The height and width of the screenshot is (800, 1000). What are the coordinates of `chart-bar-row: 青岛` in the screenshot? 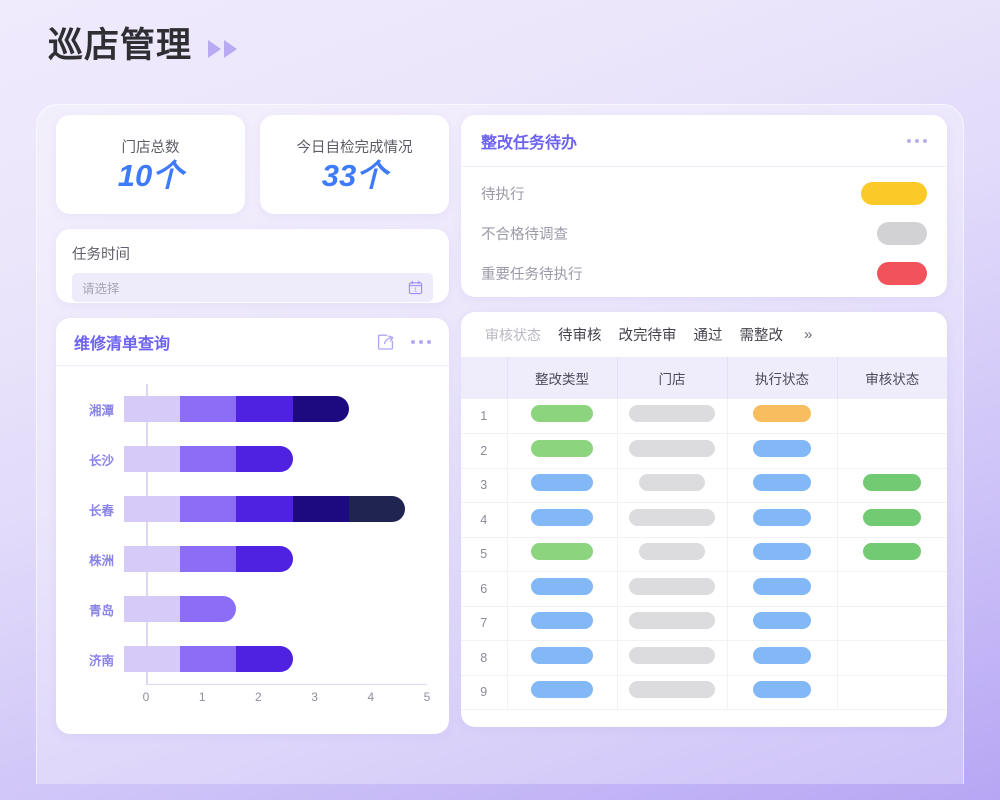 It's located at (252, 609).